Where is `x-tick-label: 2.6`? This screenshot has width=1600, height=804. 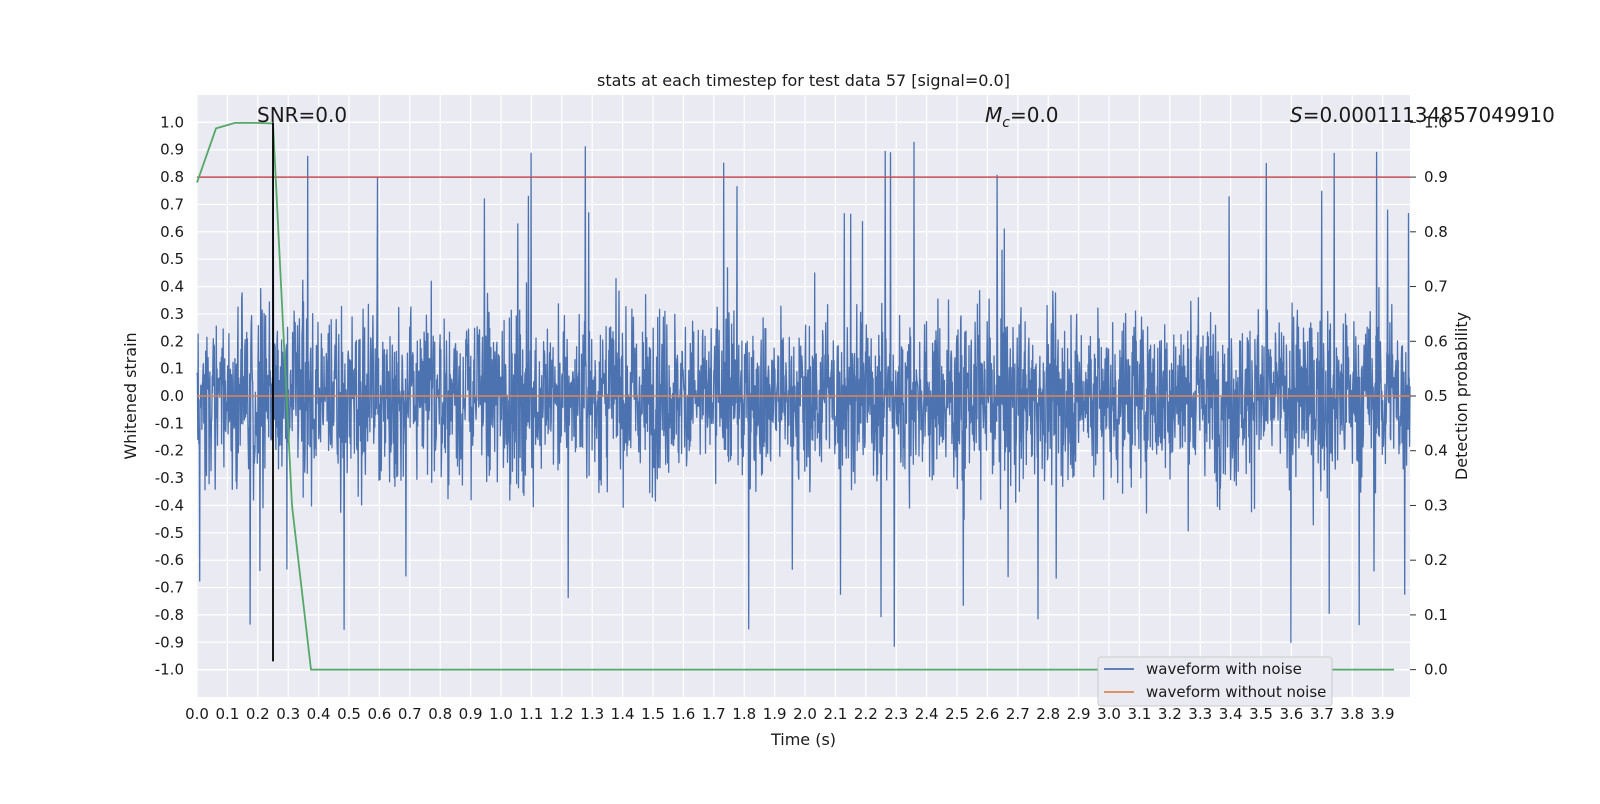 x-tick-label: 2.6 is located at coordinates (987, 714).